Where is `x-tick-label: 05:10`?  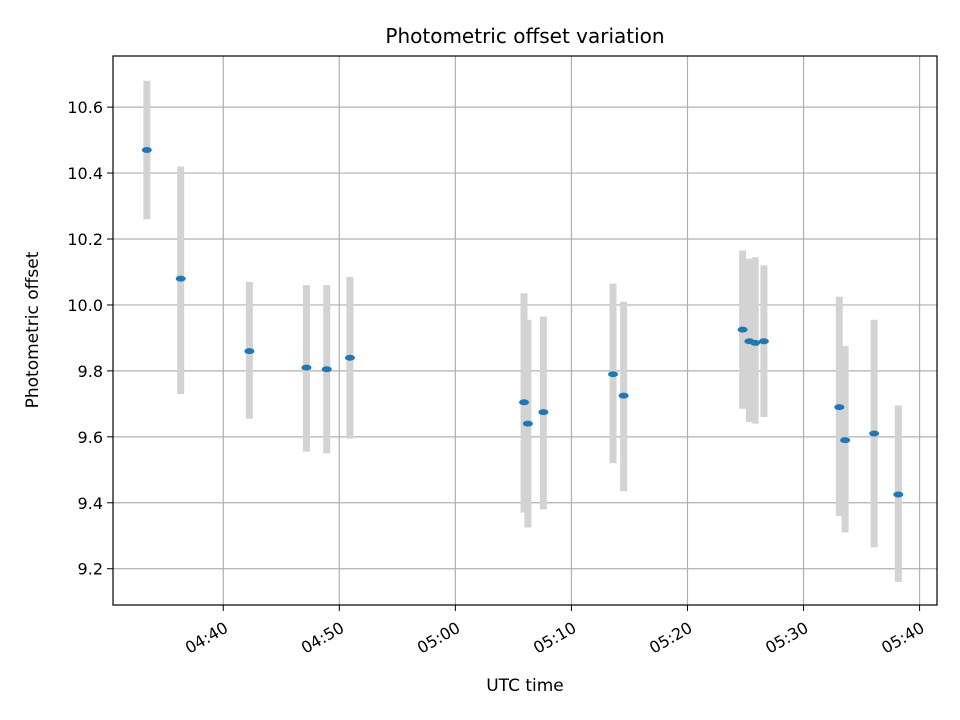 x-tick-label: 05:10 is located at coordinates (554, 638).